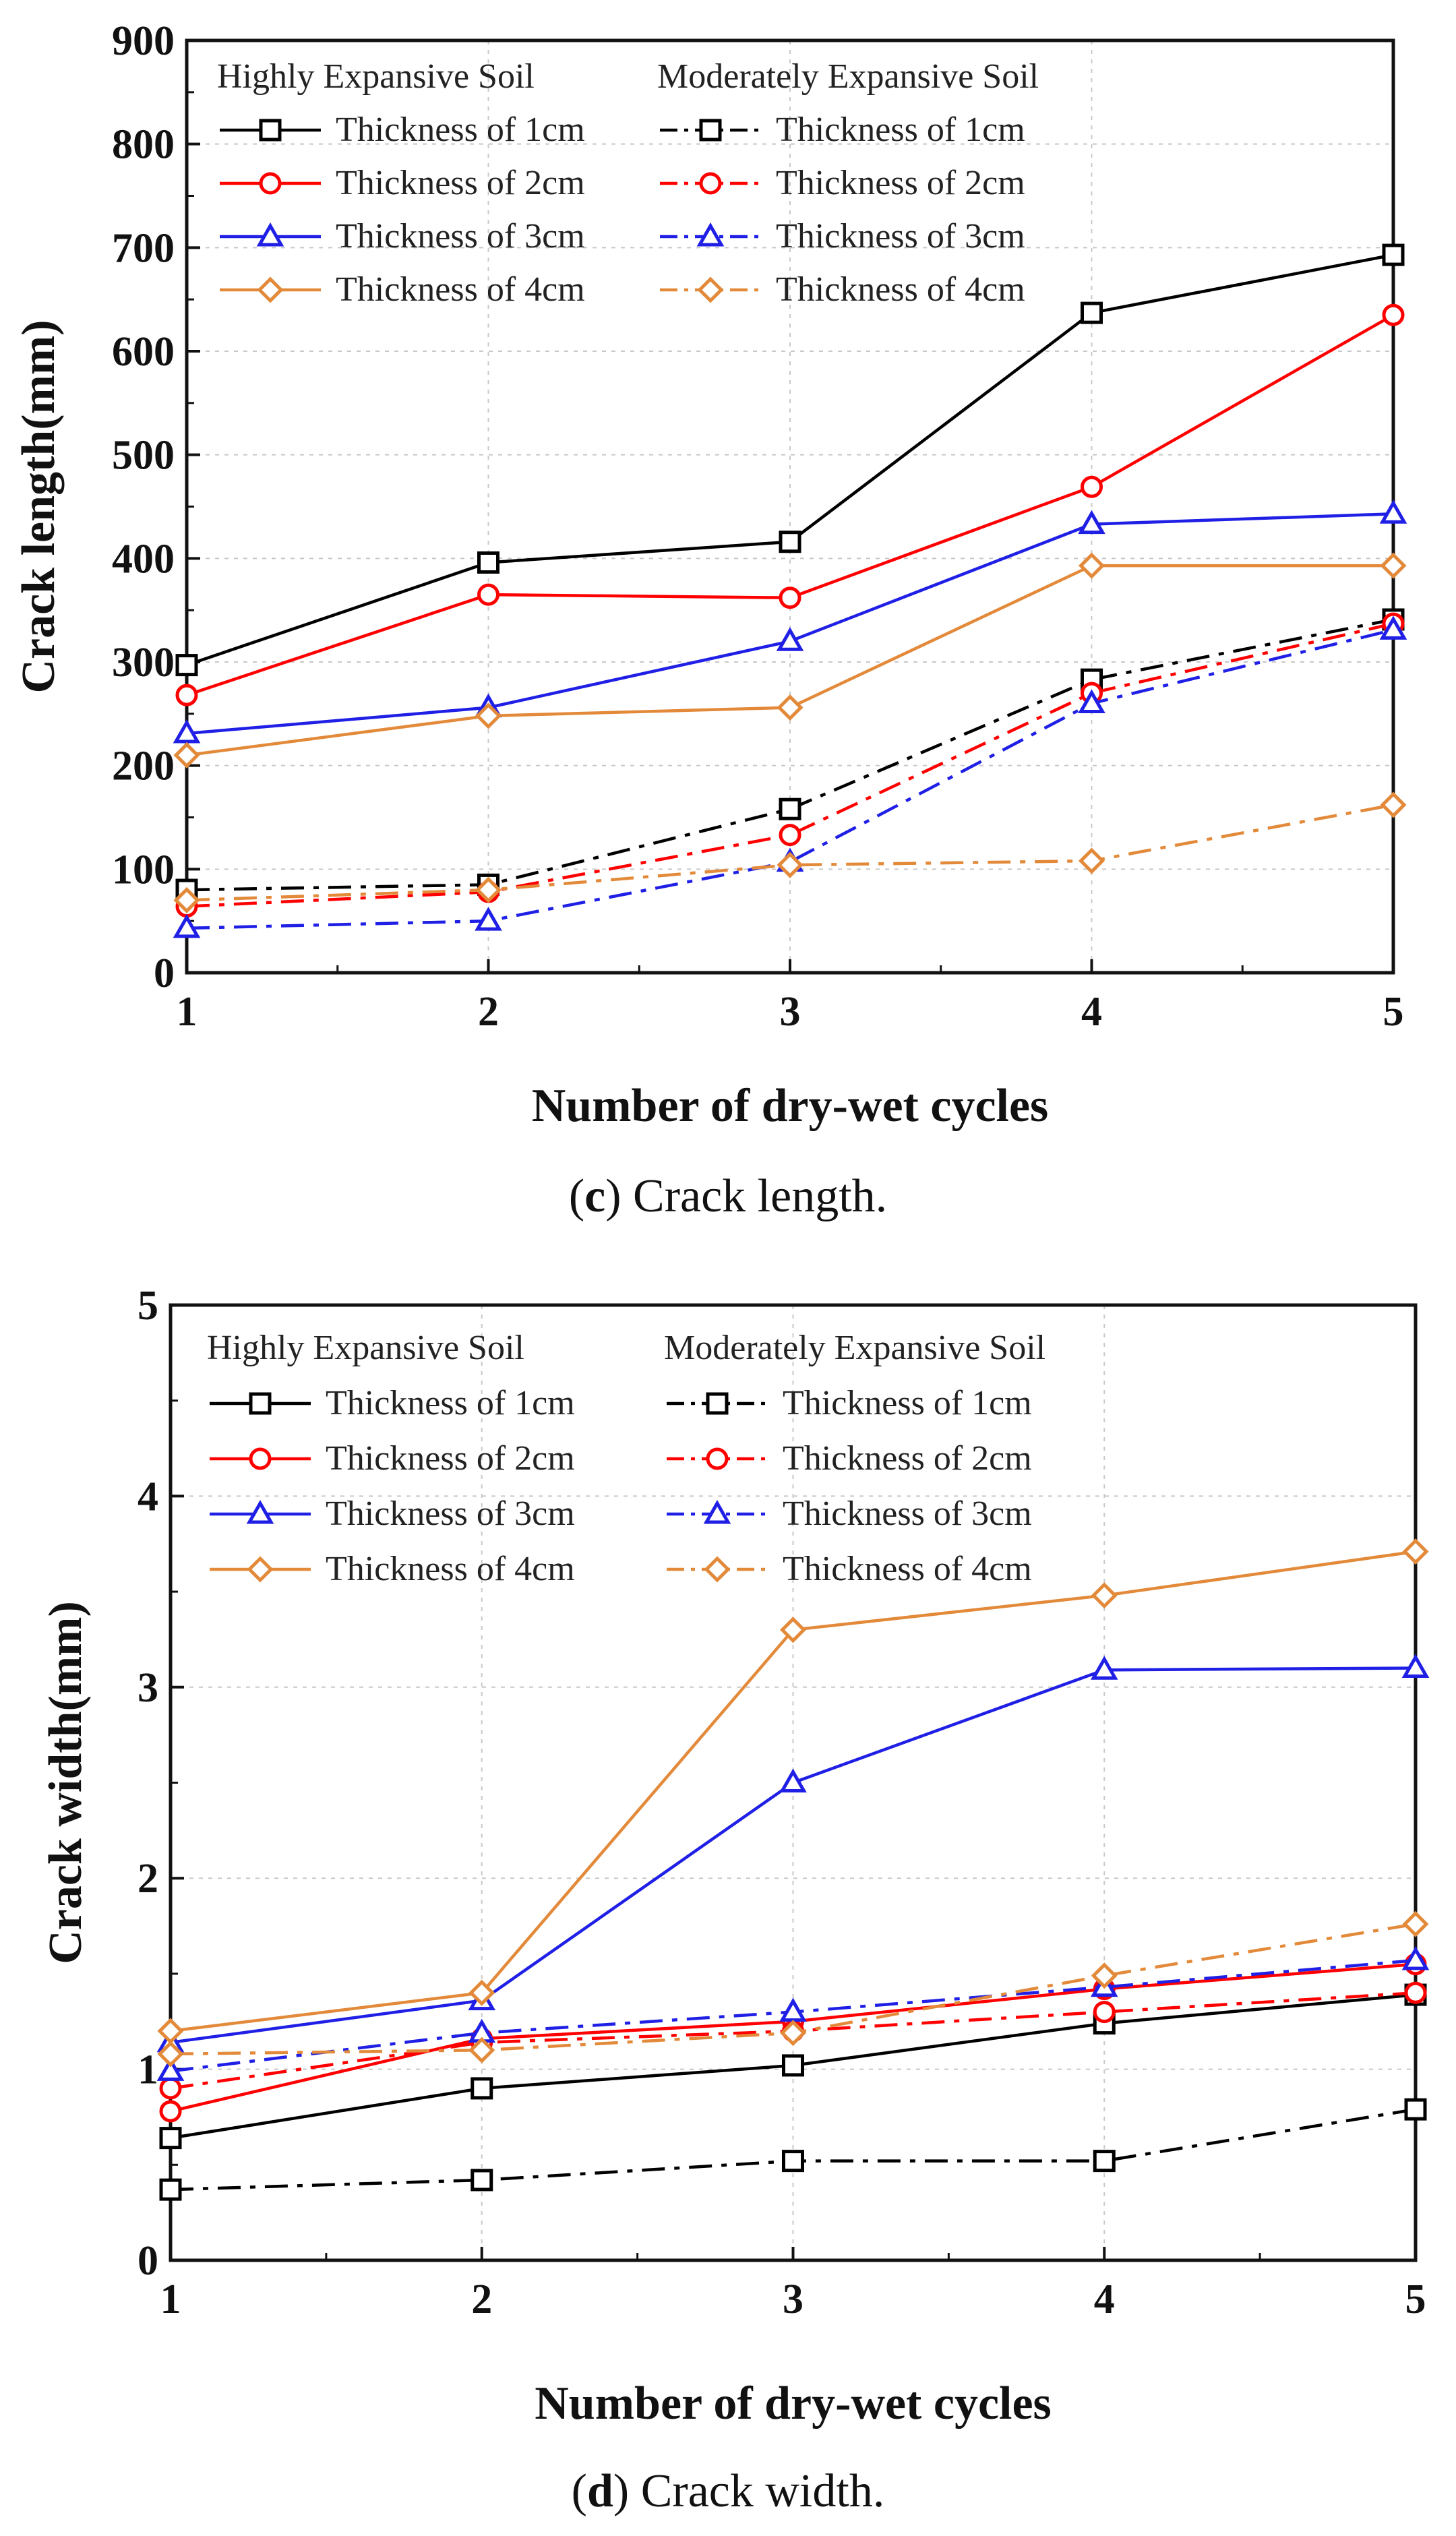 The image size is (1456, 2536). I want to click on y-tick-label: 200, so click(143, 766).